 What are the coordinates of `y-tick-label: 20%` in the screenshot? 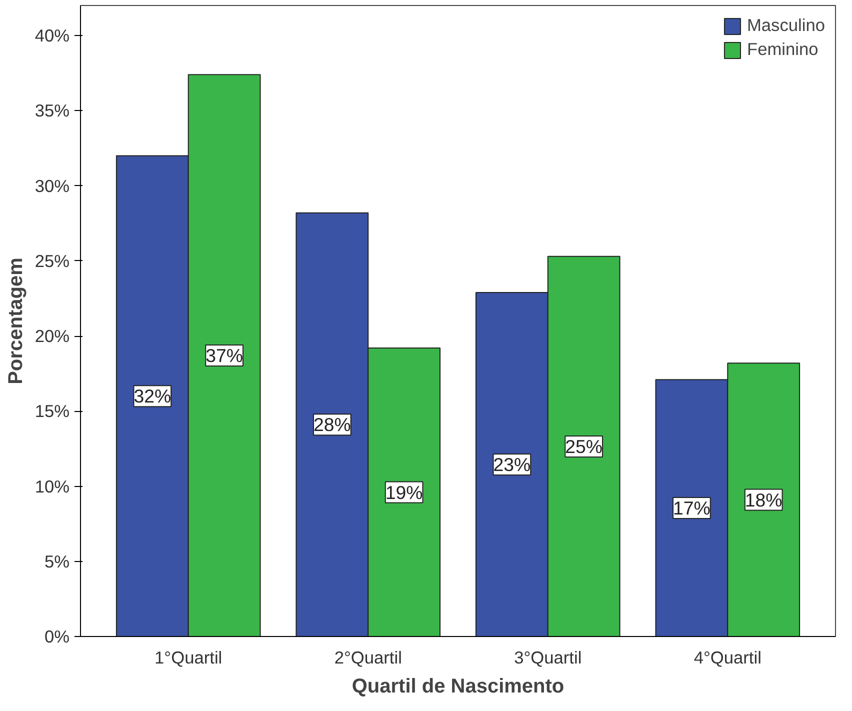 It's located at (52, 336).